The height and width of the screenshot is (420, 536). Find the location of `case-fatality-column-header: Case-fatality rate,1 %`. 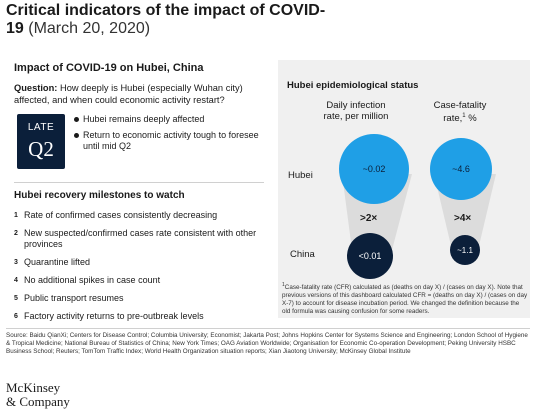

case-fatality-column-header: Case-fatality rate,1 % is located at coordinates (460, 112).